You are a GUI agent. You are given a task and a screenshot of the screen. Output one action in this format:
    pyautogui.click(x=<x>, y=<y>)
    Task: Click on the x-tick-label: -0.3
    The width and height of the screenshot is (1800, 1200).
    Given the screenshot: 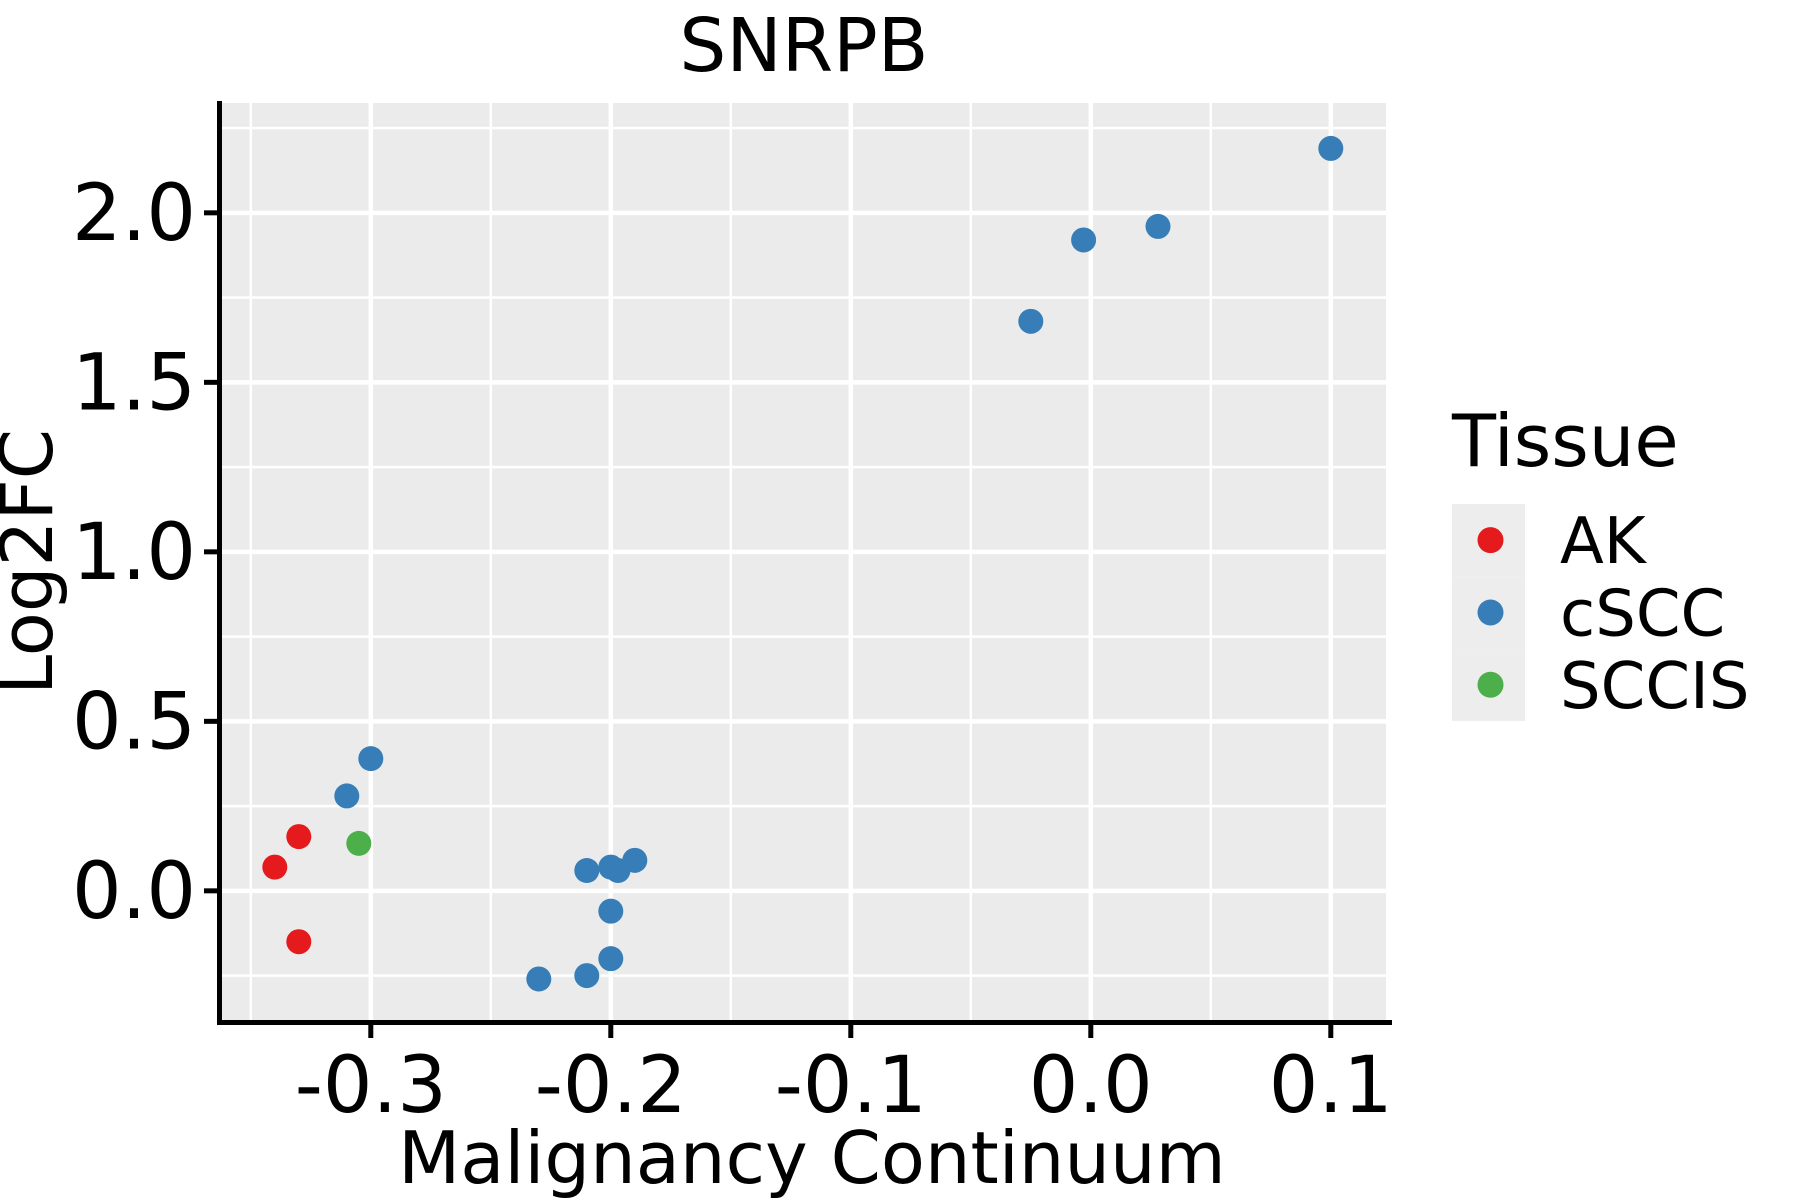 What is the action you would take?
    pyautogui.click(x=371, y=1086)
    